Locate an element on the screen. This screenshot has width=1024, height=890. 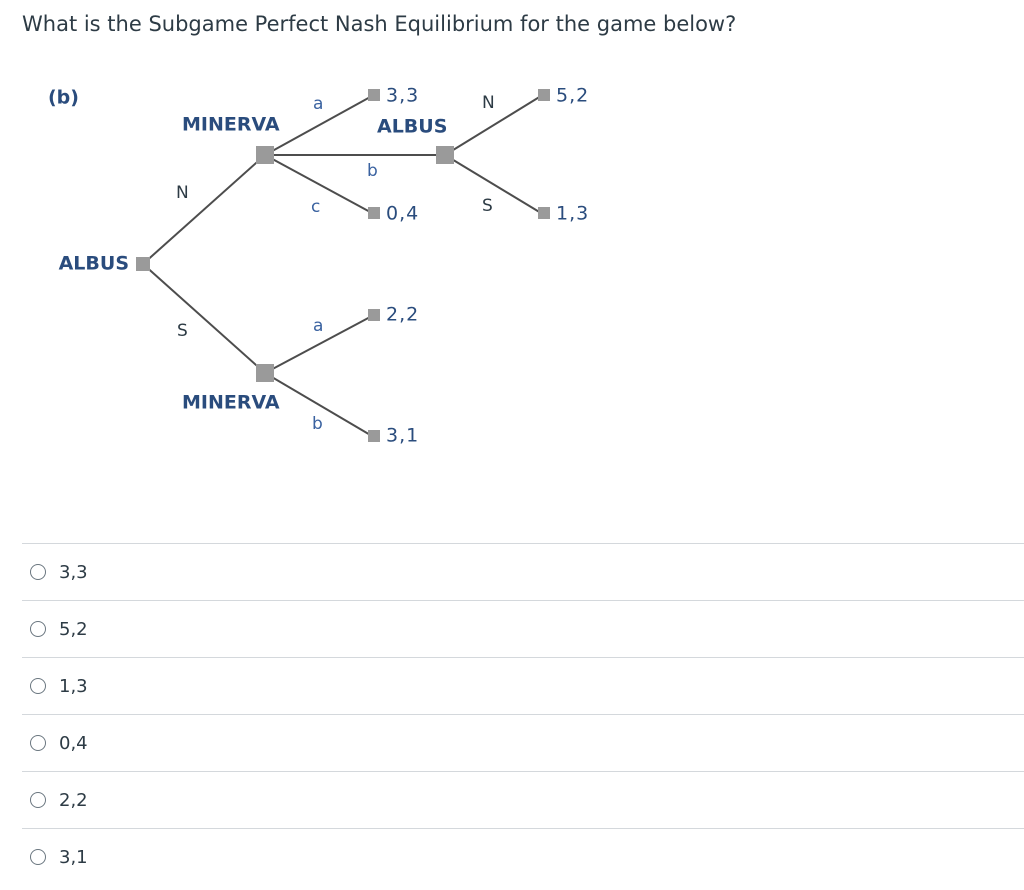
option-text: 3,1 is located at coordinates (73, 857).